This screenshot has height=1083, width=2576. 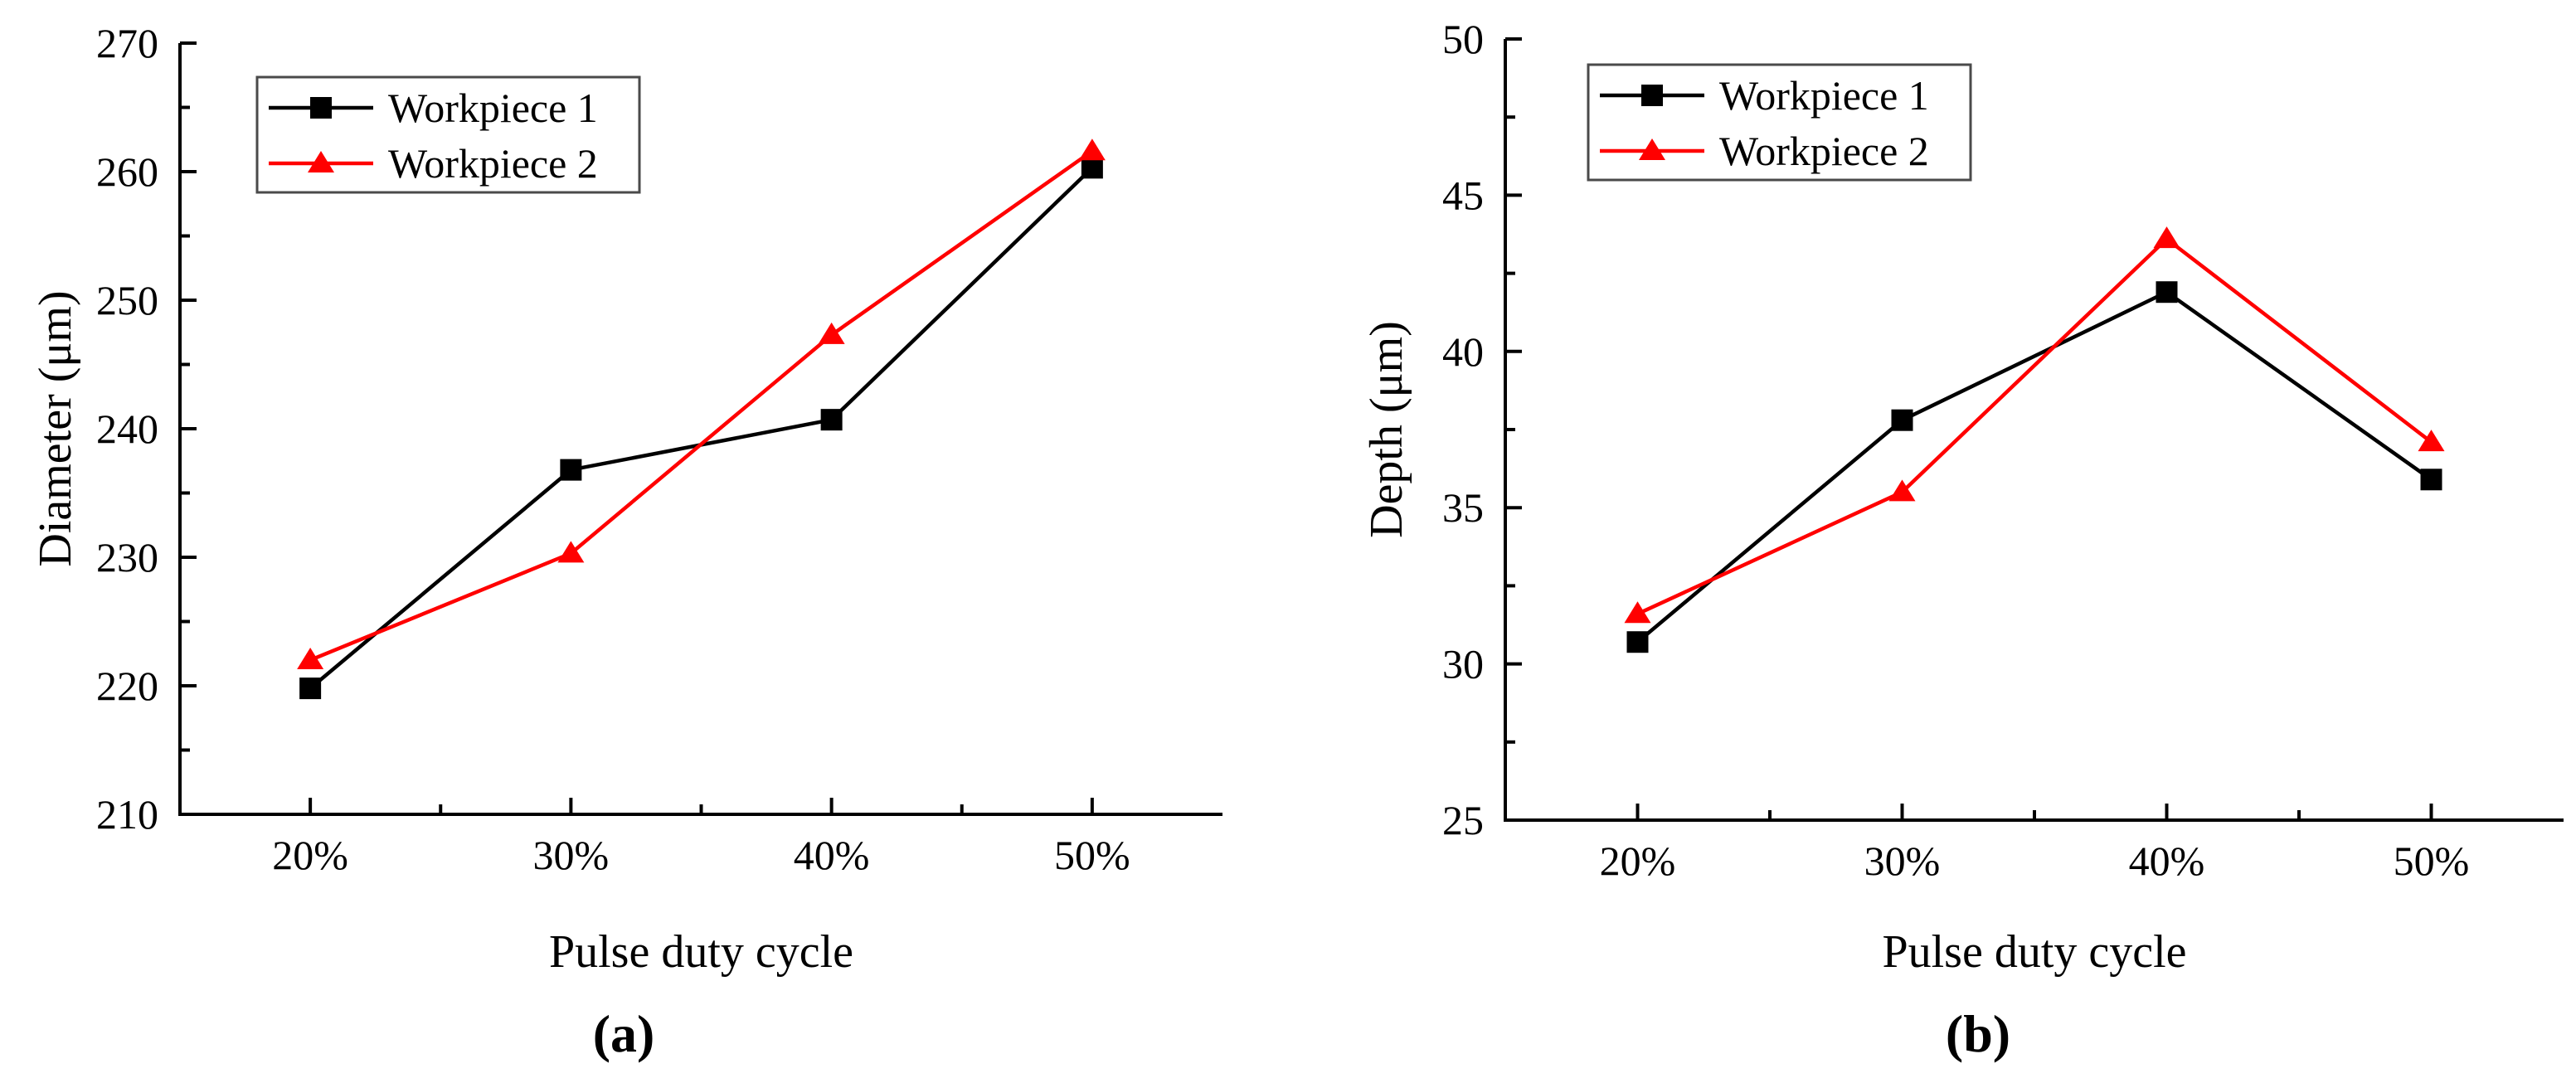 I want to click on y-tick-label: 220, so click(x=127, y=686).